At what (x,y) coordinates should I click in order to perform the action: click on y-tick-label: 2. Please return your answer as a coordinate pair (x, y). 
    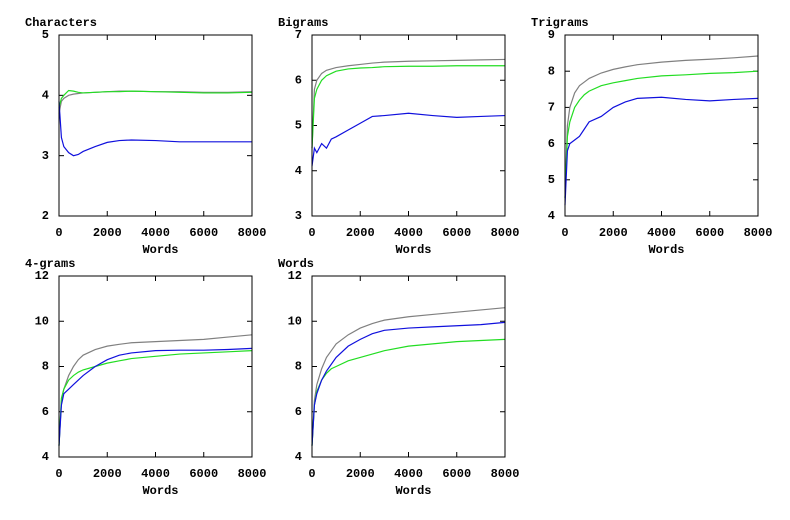
    Looking at the image, I should click on (45, 216).